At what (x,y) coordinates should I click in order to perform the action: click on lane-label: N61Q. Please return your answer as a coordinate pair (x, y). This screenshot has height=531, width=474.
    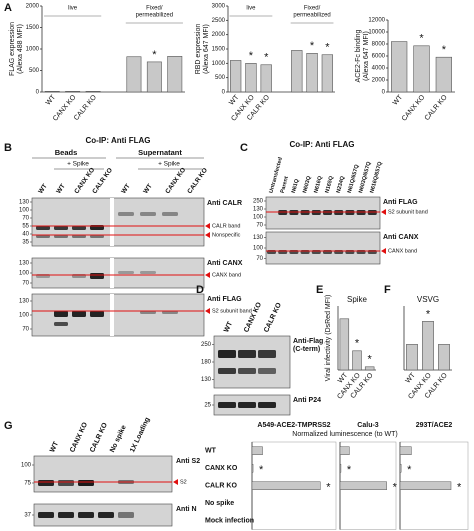
    Looking at the image, I should click on (296, 186).